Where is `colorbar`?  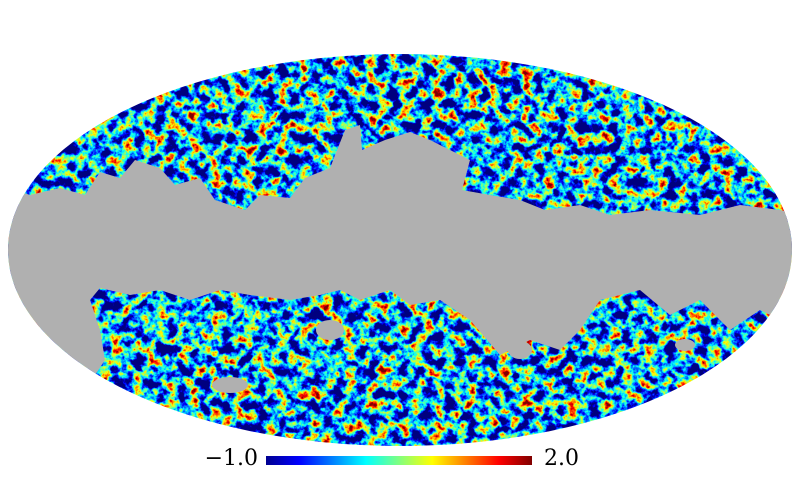
colorbar is located at coordinates (399, 460).